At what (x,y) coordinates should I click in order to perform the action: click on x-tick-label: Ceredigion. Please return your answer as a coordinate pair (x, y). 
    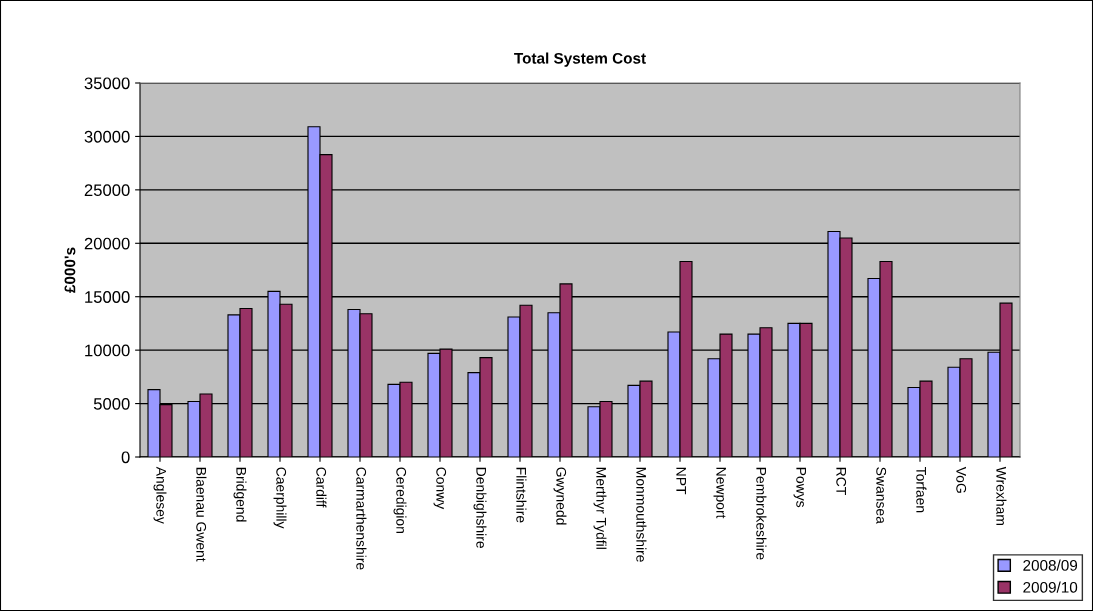
    Looking at the image, I should click on (400, 500).